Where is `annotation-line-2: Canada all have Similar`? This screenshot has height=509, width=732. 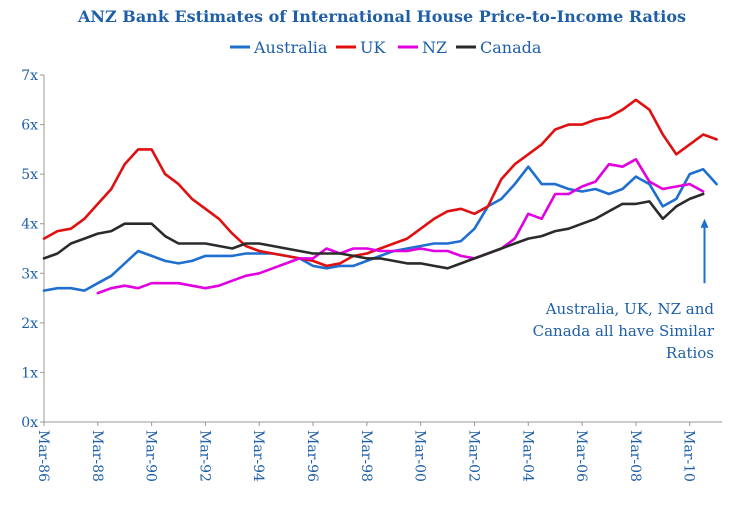 annotation-line-2: Canada all have Similar is located at coordinates (624, 331).